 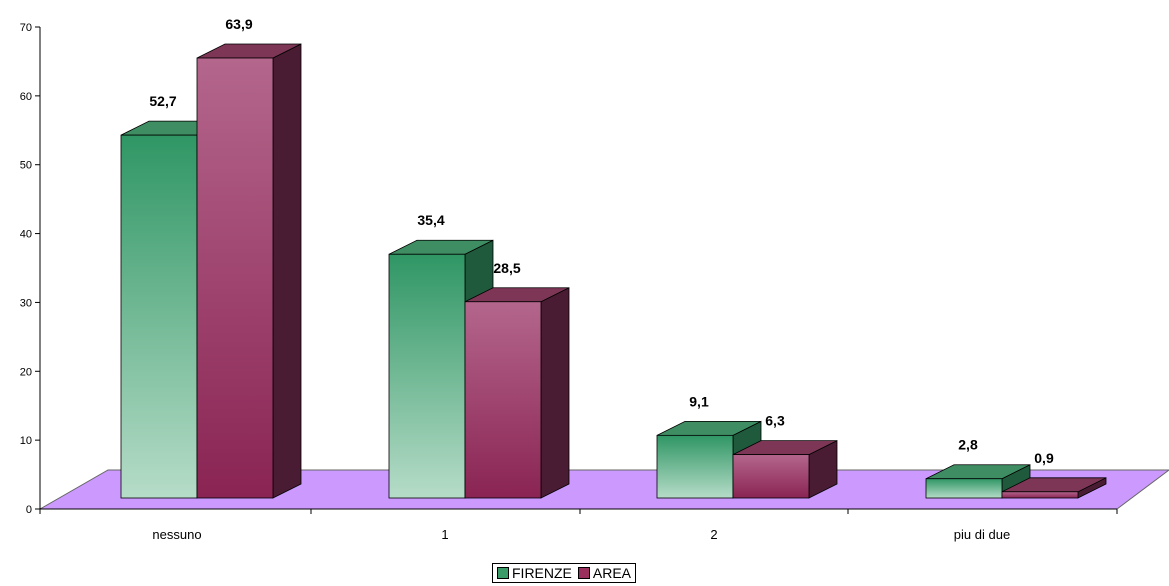 What do you see at coordinates (176, 534) in the screenshot?
I see `x-category-label: nessuno` at bounding box center [176, 534].